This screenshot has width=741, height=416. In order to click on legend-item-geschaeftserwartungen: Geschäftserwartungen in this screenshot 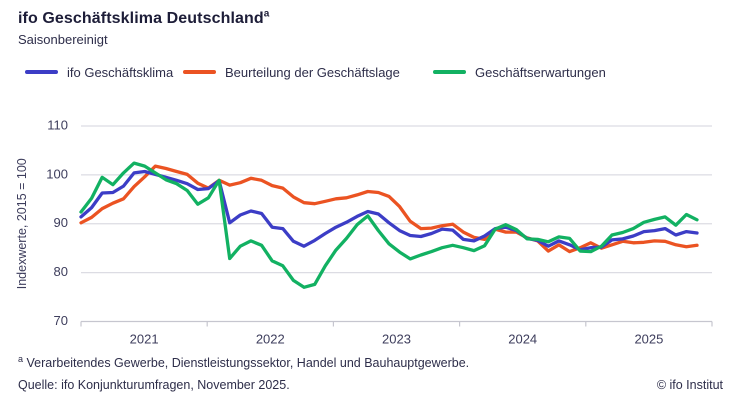, I will do `click(519, 72)`.